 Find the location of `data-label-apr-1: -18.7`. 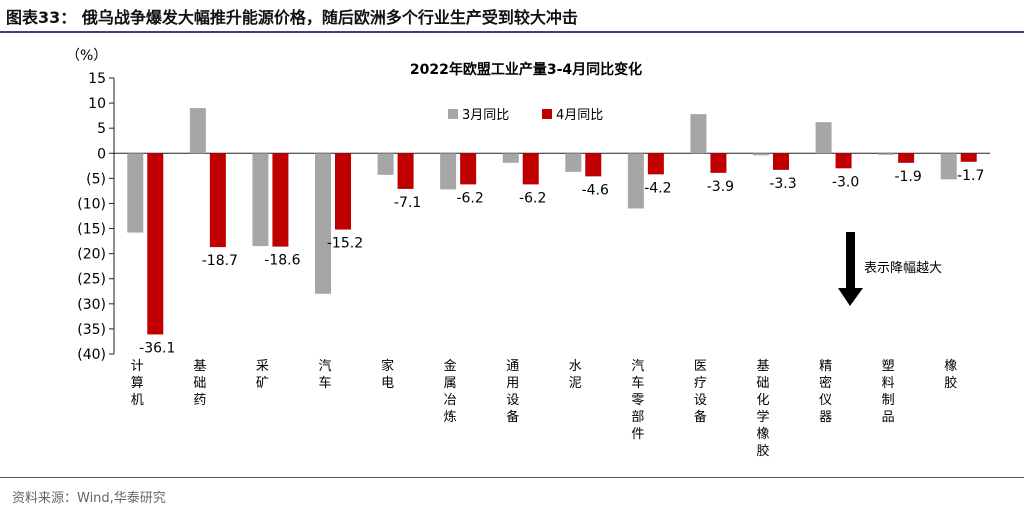

data-label-apr-1: -18.7 is located at coordinates (220, 261).